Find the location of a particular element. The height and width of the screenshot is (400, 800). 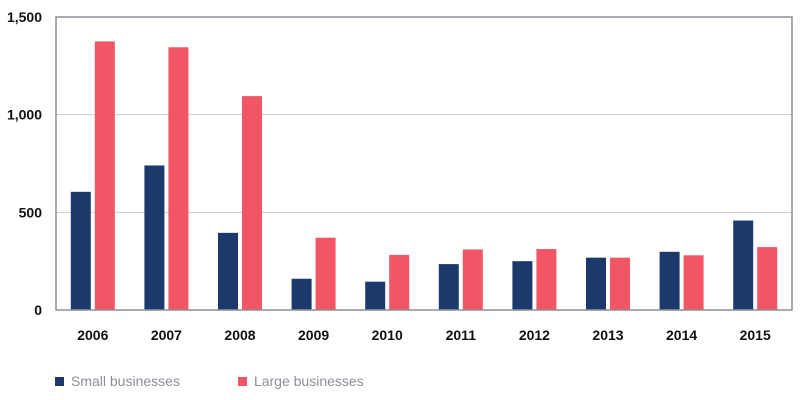

legend-swatch-large is located at coordinates (242, 381).